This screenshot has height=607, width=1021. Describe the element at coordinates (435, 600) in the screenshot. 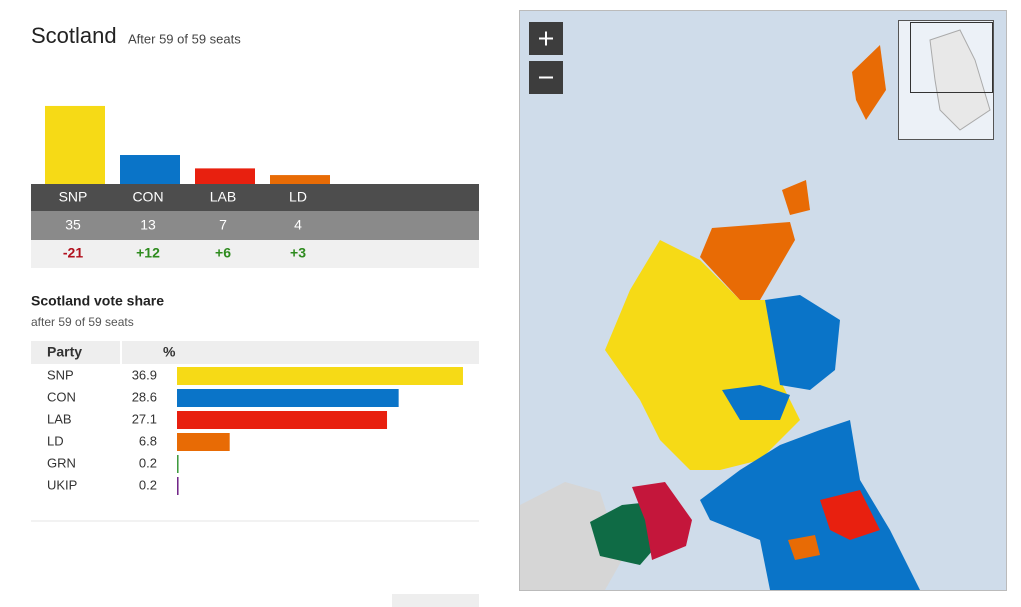

I see `footer-tab` at that location.